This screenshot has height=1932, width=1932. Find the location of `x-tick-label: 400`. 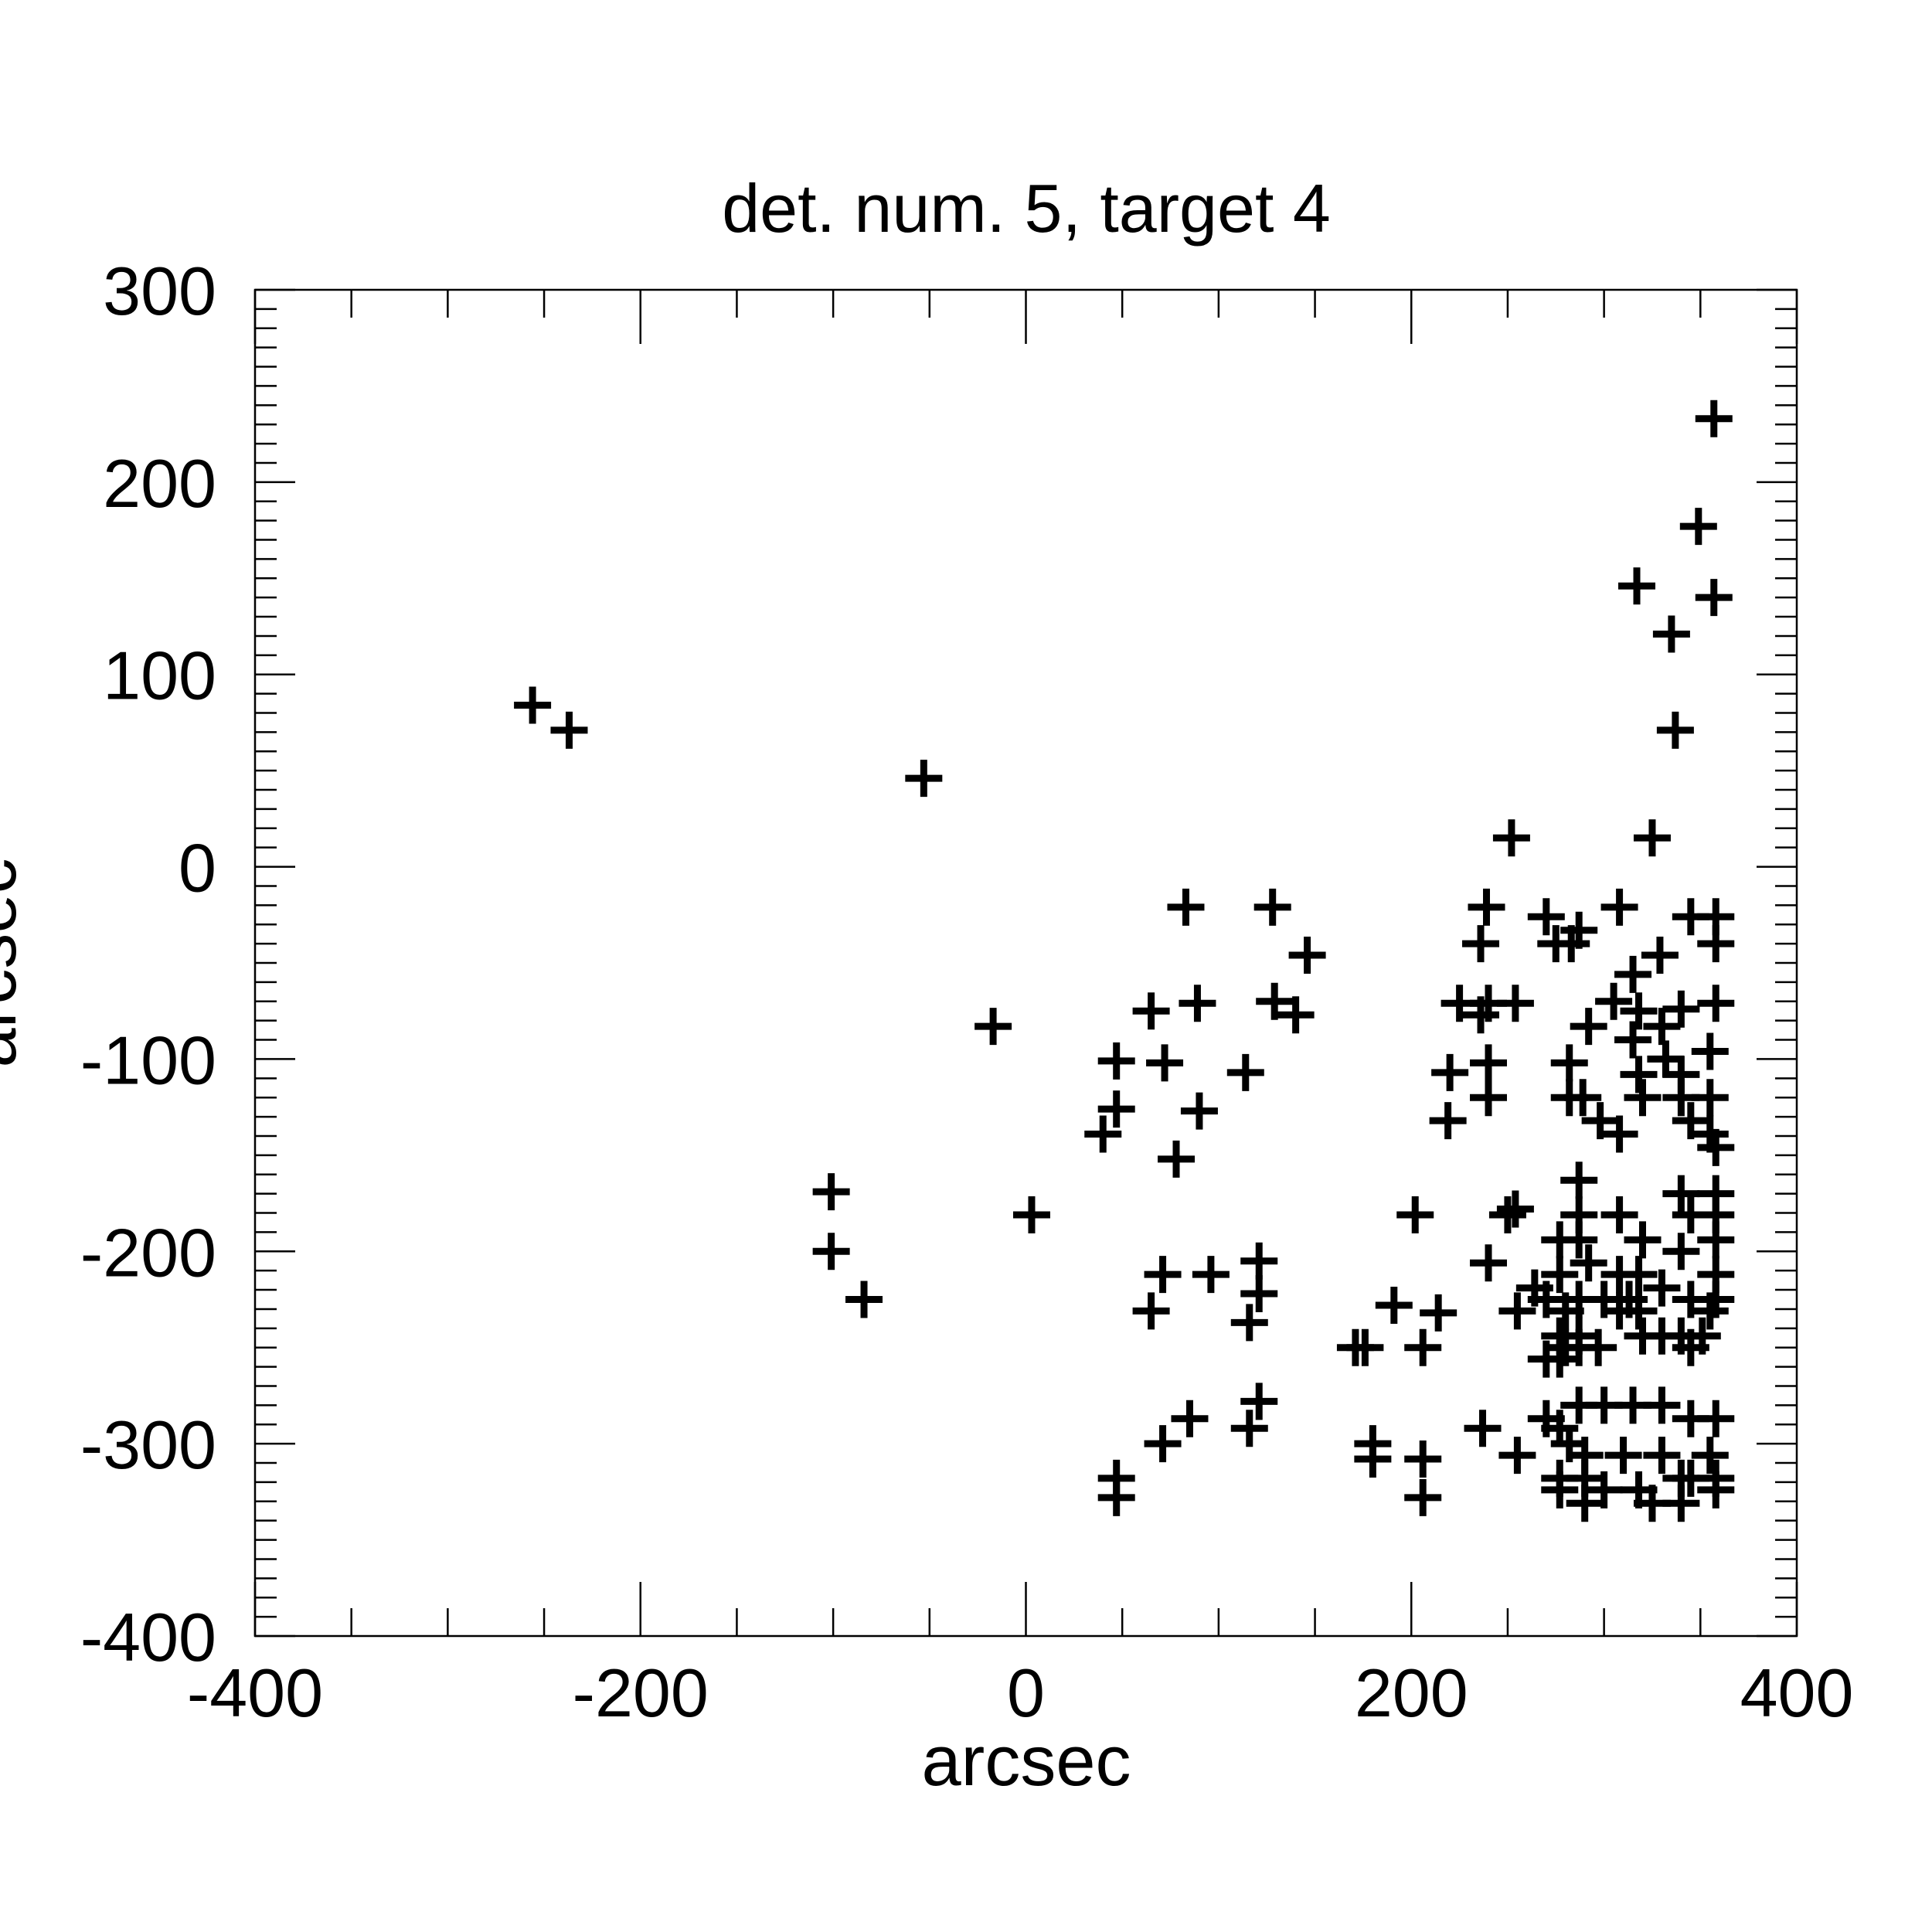

x-tick-label: 400 is located at coordinates (1797, 1693).